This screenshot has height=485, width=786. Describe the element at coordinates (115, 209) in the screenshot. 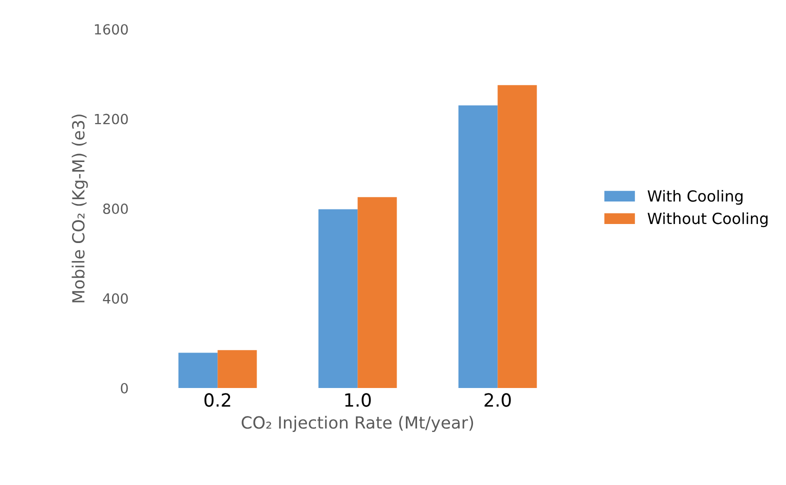

I see `y-tick-label: 800` at that location.